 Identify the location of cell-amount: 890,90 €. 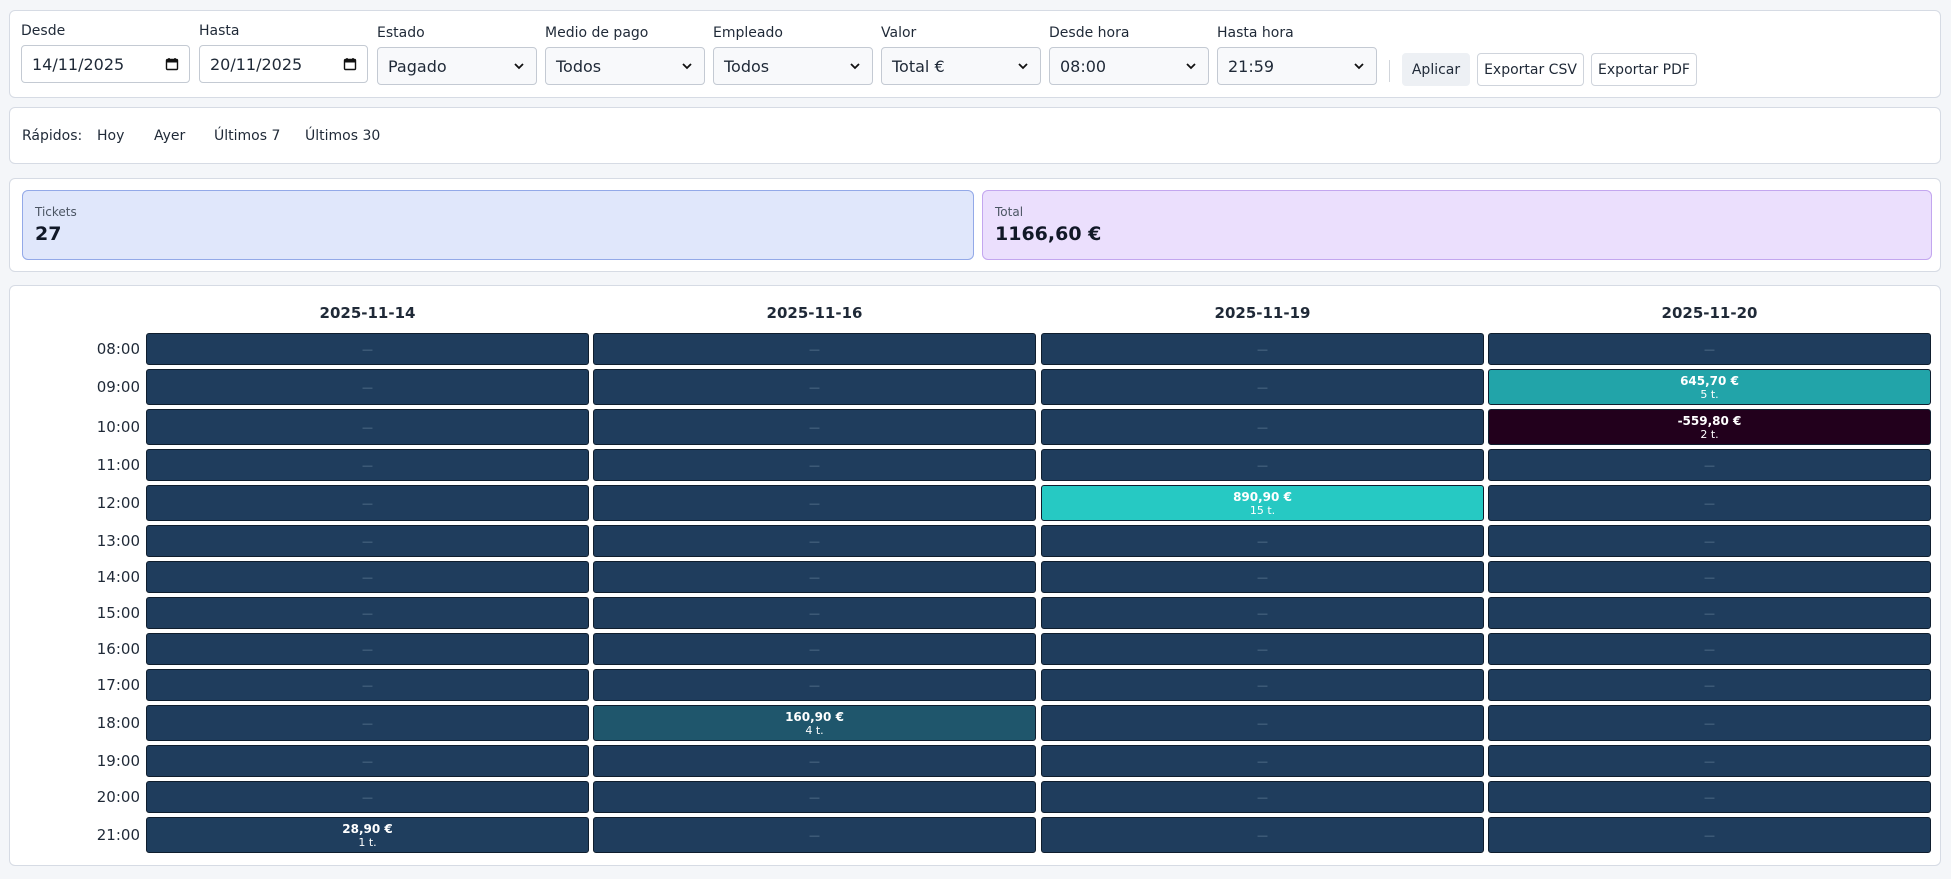
(1262, 496).